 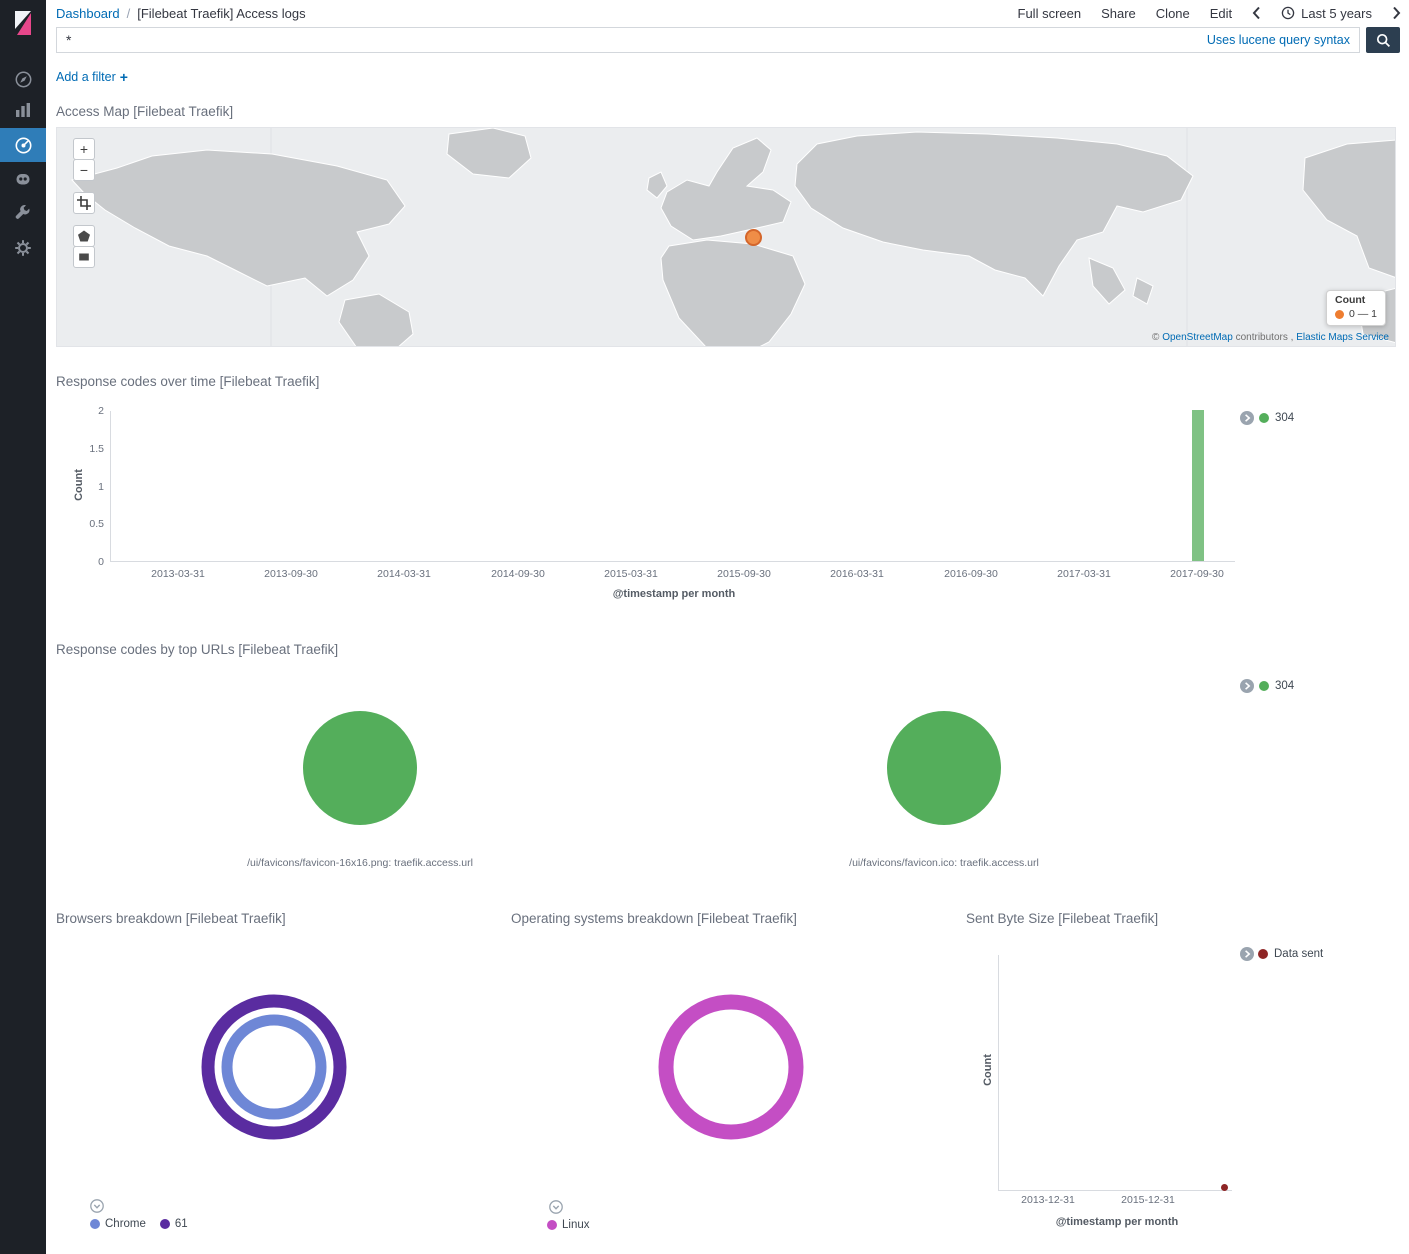 I want to click on map-crop-button, so click(x=84, y=203).